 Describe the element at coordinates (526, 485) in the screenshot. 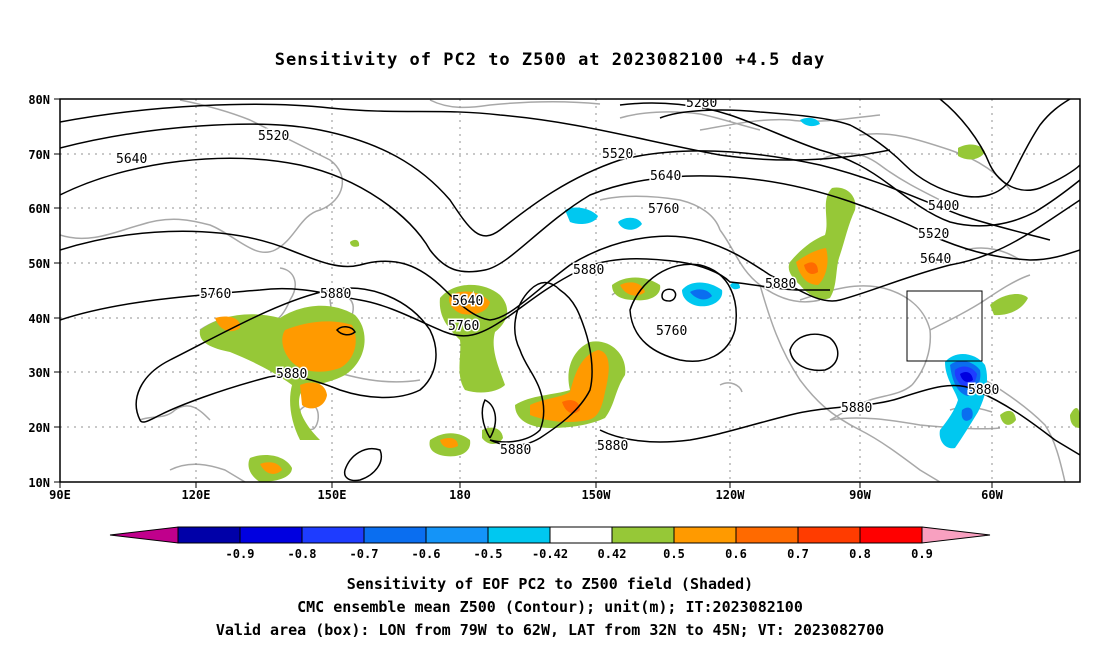

I see `longitude-axis` at that location.